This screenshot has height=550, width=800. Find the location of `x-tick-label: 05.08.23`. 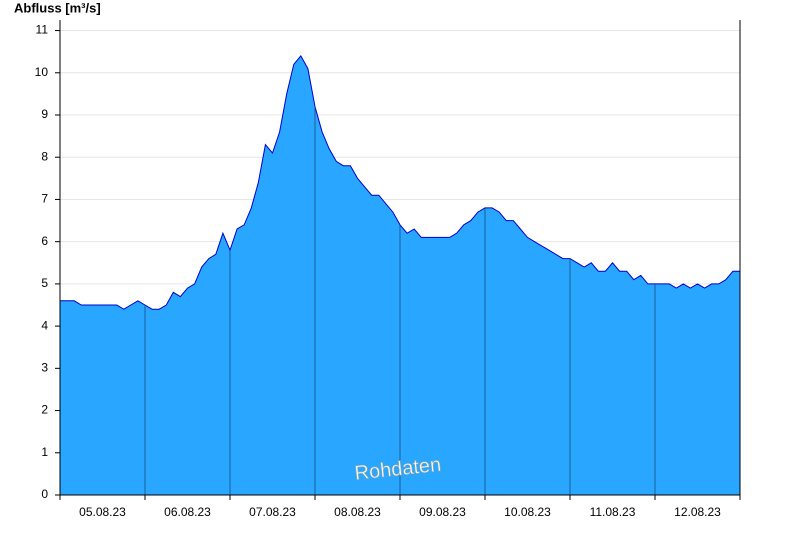

x-tick-label: 05.08.23 is located at coordinates (102, 512).